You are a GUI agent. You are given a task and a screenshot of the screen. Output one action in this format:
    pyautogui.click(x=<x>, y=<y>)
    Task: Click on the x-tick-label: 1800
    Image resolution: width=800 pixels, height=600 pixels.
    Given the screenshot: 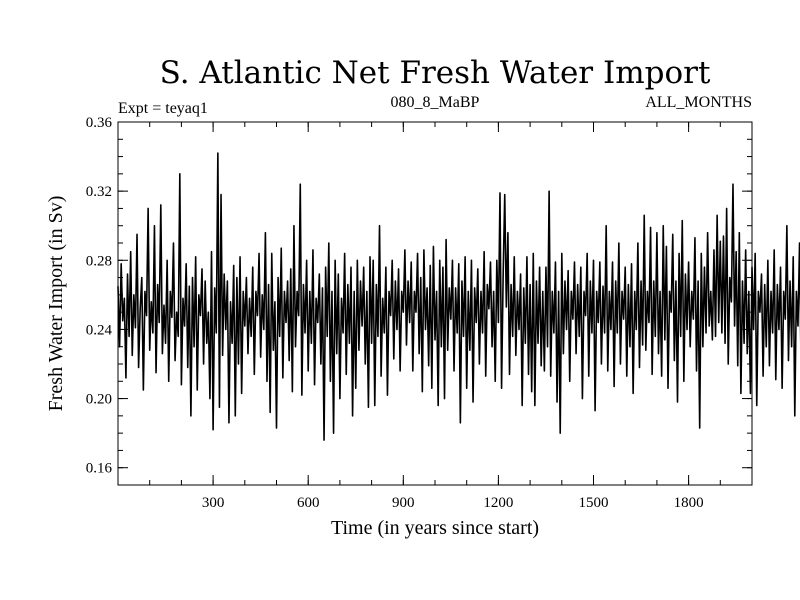 What is the action you would take?
    pyautogui.click(x=689, y=503)
    